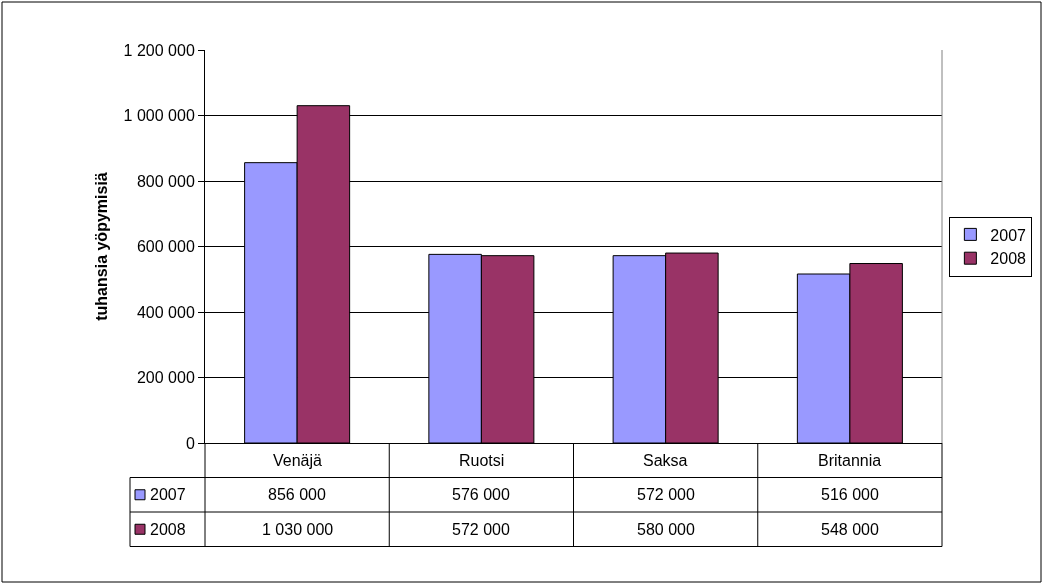  I want to click on x-tick-label: Britannia, so click(850, 460).